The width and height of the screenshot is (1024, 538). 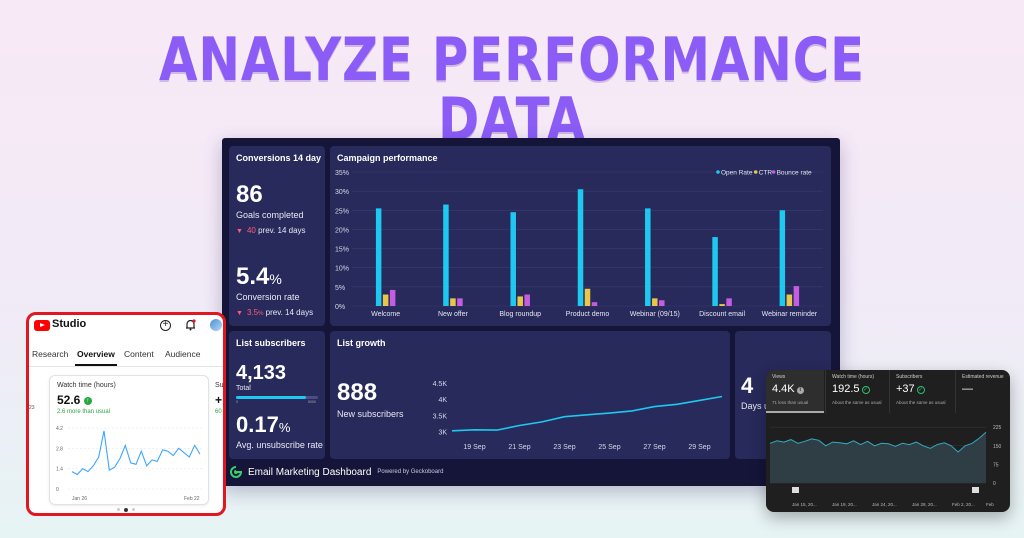 I want to click on legend-dot, so click(x=773, y=172).